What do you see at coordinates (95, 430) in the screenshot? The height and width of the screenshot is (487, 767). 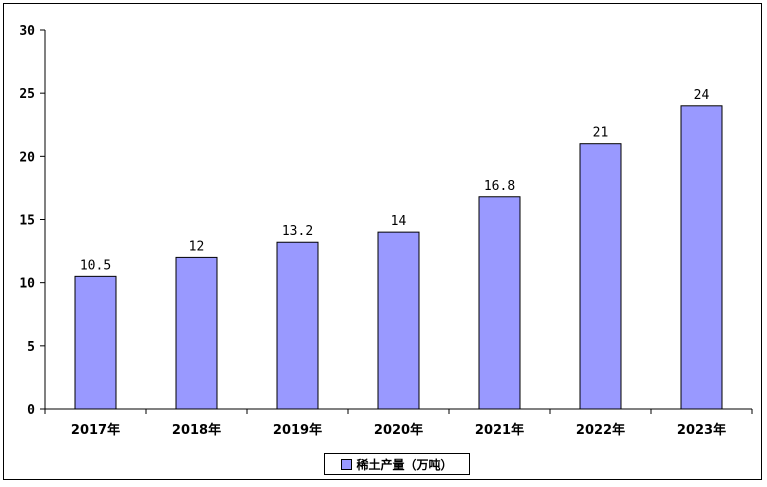 I see `x-tick-label: 2017年` at bounding box center [95, 430].